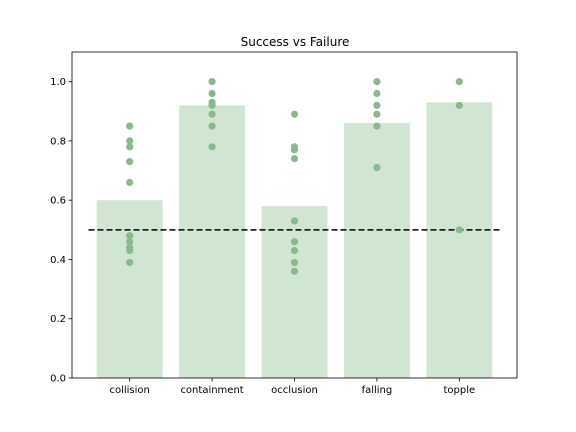  What do you see at coordinates (129, 289) in the screenshot?
I see `bar-collision` at bounding box center [129, 289].